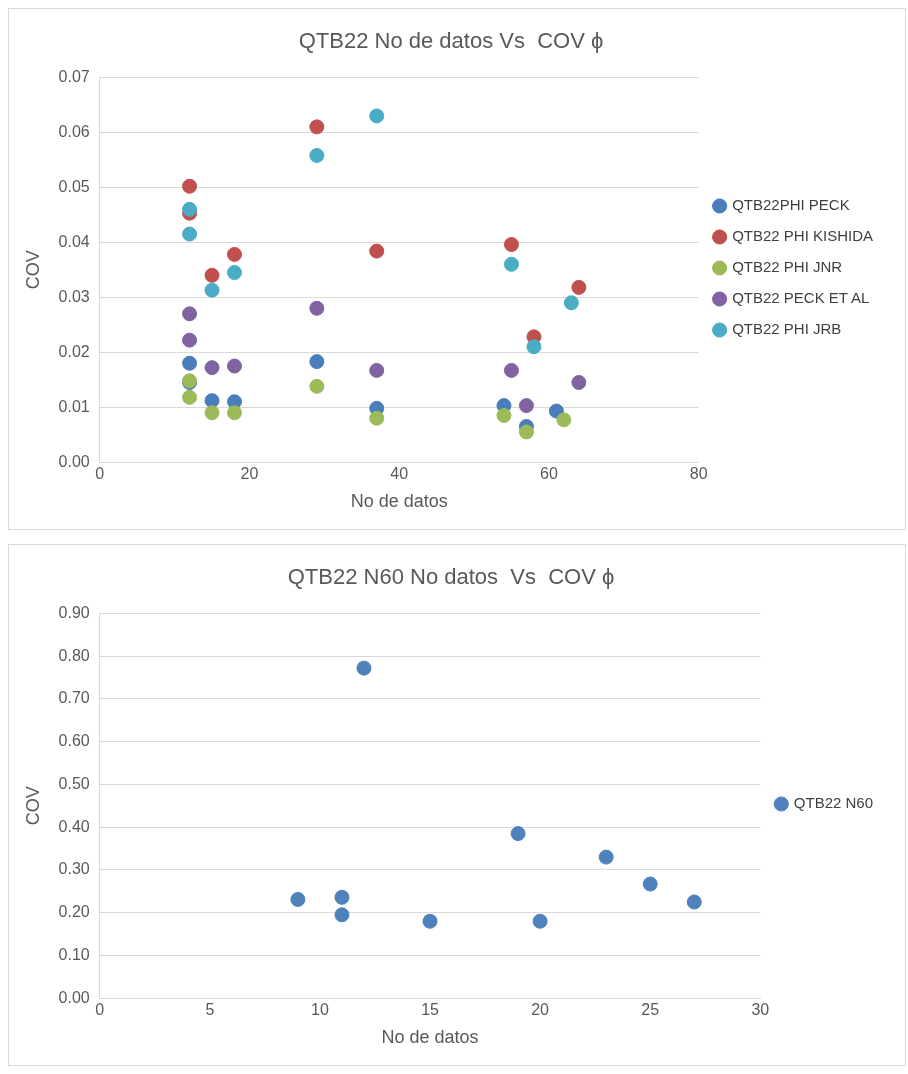 The height and width of the screenshot is (1074, 908). What do you see at coordinates (74, 241) in the screenshot?
I see `y-tick-label: 0.04` at bounding box center [74, 241].